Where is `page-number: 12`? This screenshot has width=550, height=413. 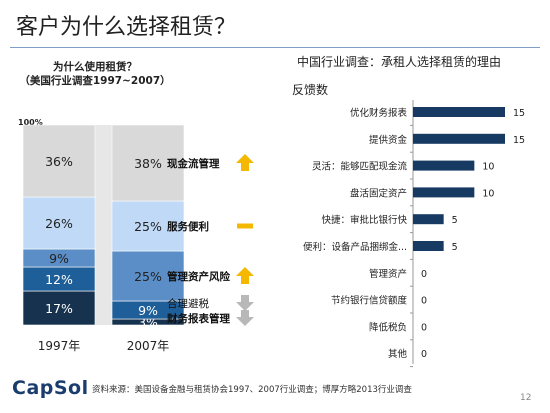 page-number: 12 is located at coordinates (526, 398).